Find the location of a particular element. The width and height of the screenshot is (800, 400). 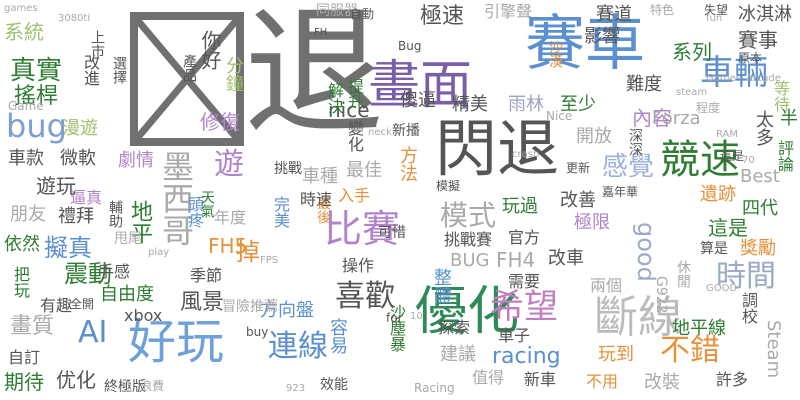

word: 遺跡 is located at coordinates (718, 194).